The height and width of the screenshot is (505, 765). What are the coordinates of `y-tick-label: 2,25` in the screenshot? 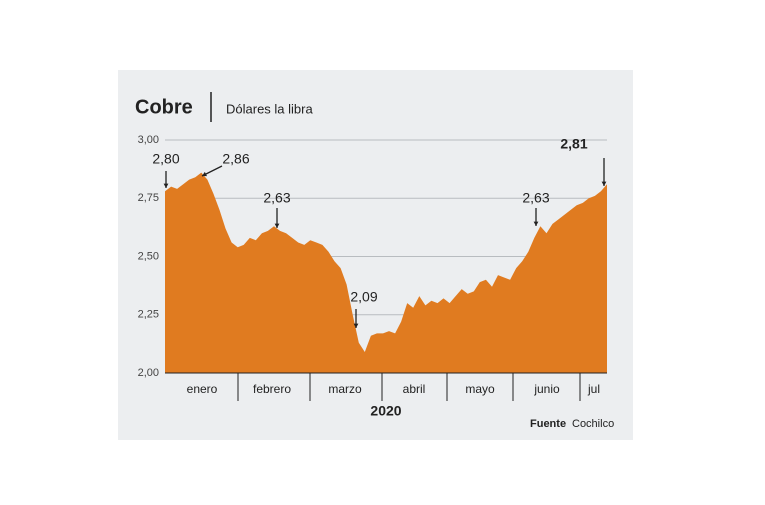 It's located at (148, 315).